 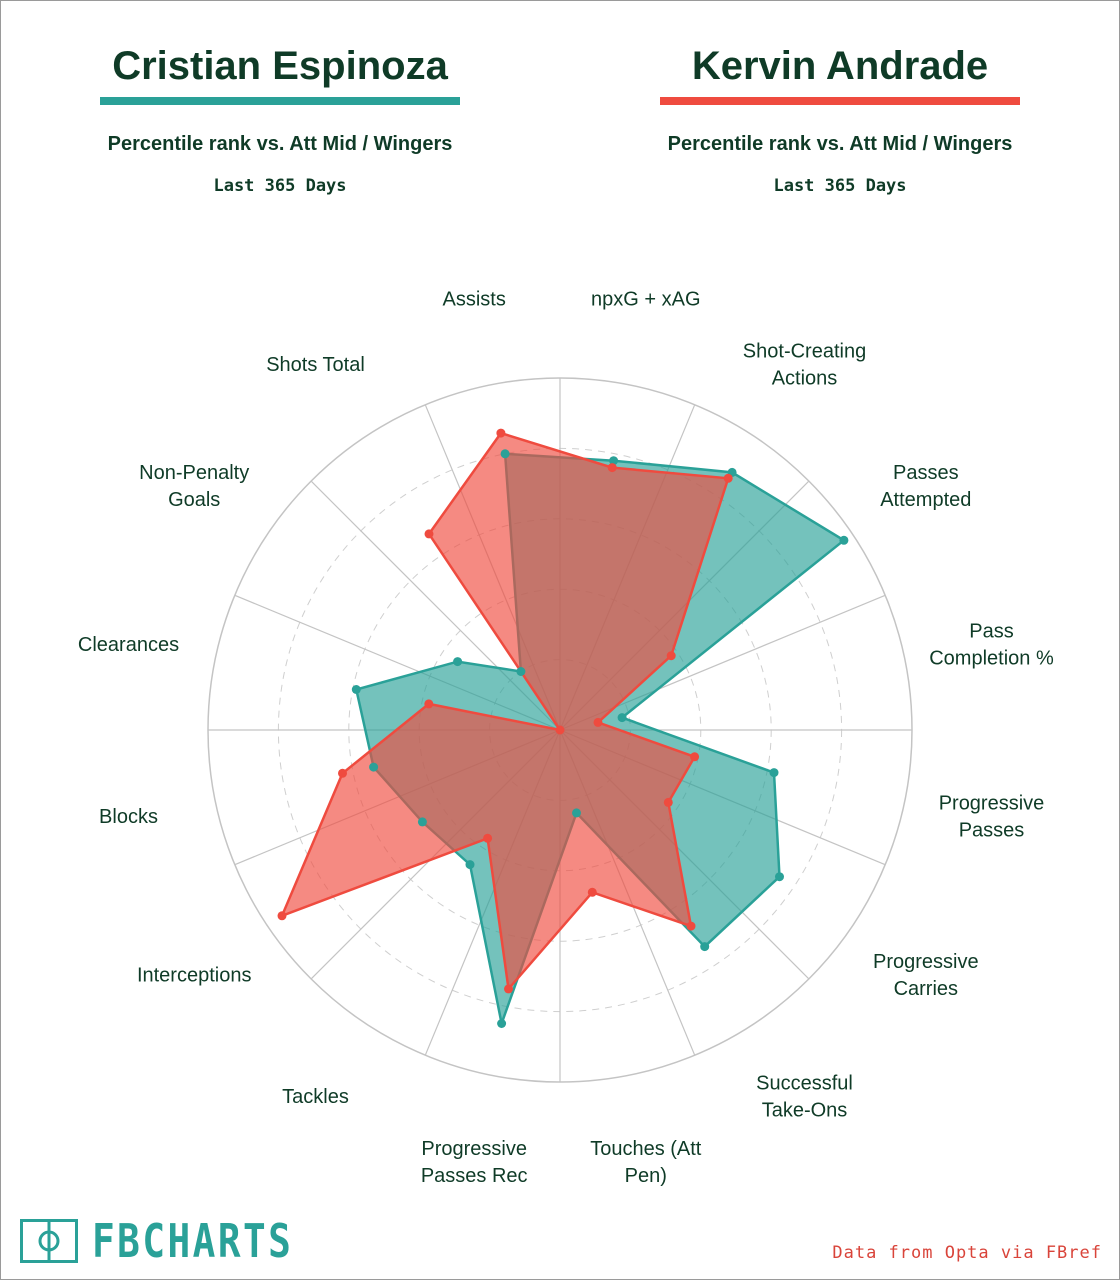 I want to click on axis-label: Touches (Att Pen), so click(x=646, y=1162).